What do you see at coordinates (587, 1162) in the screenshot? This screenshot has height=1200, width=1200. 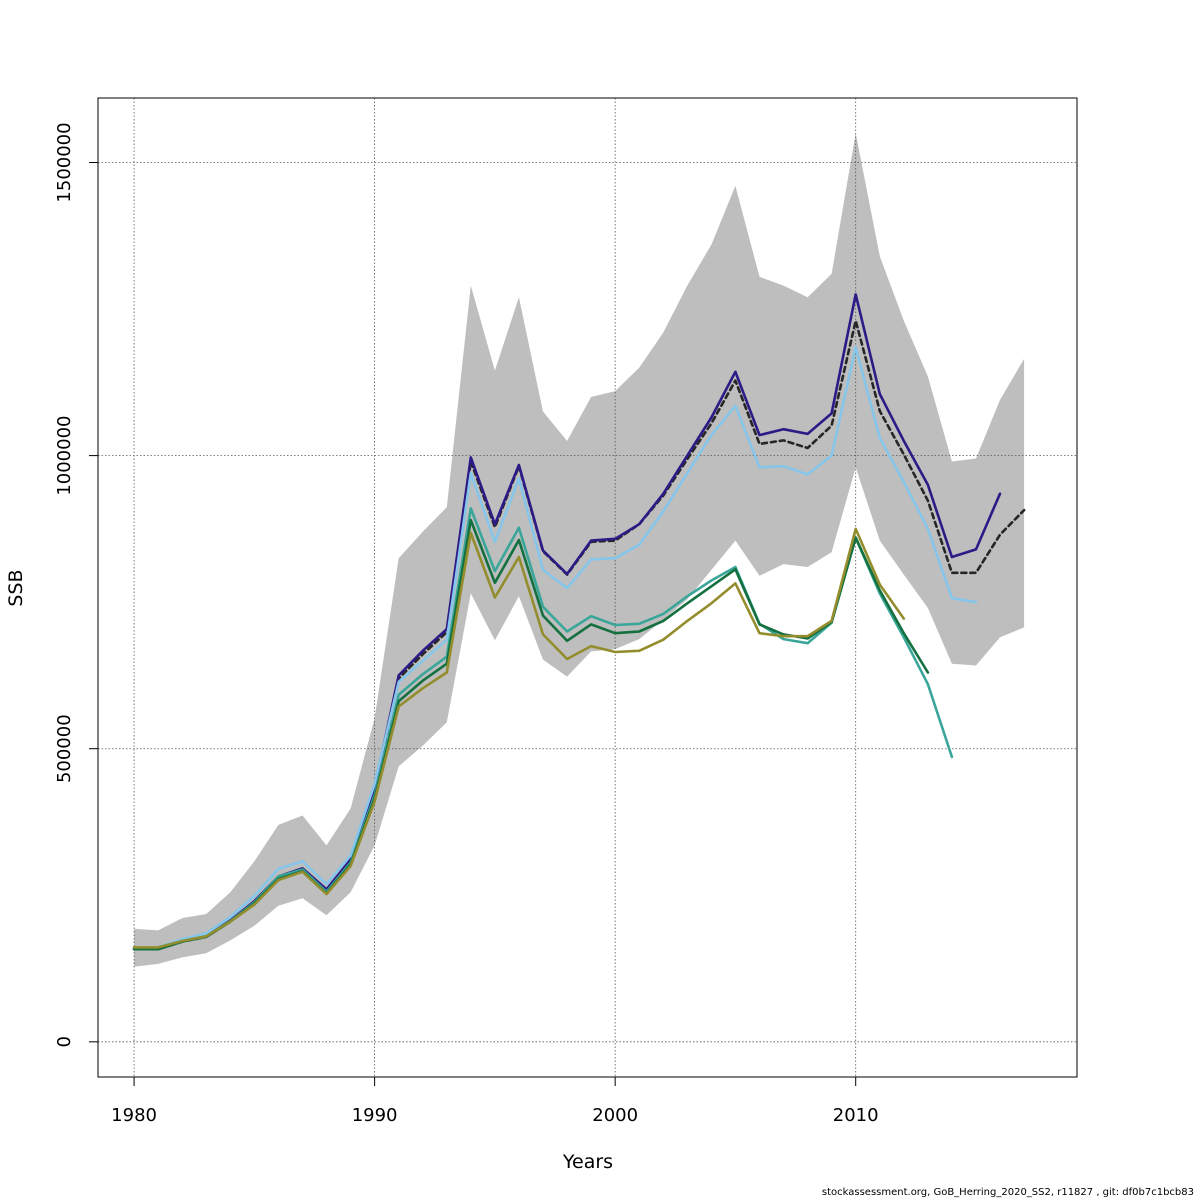 I see `x-axis-title: Years` at bounding box center [587, 1162].